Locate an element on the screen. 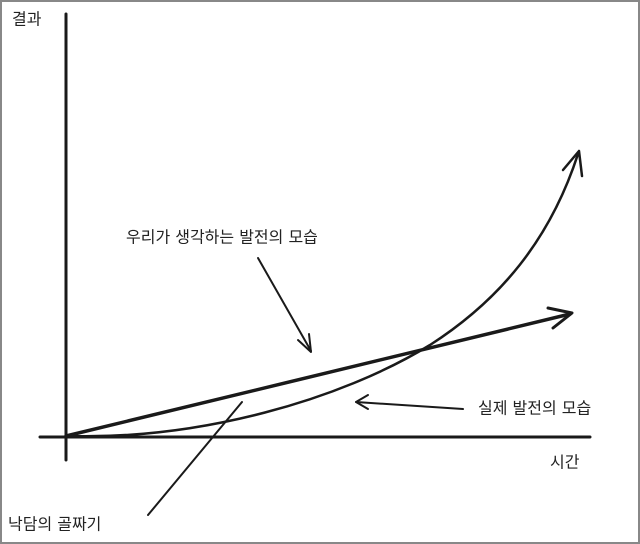 The image size is (640, 544). annotation: 낙담의 골짜기 is located at coordinates (54, 524).